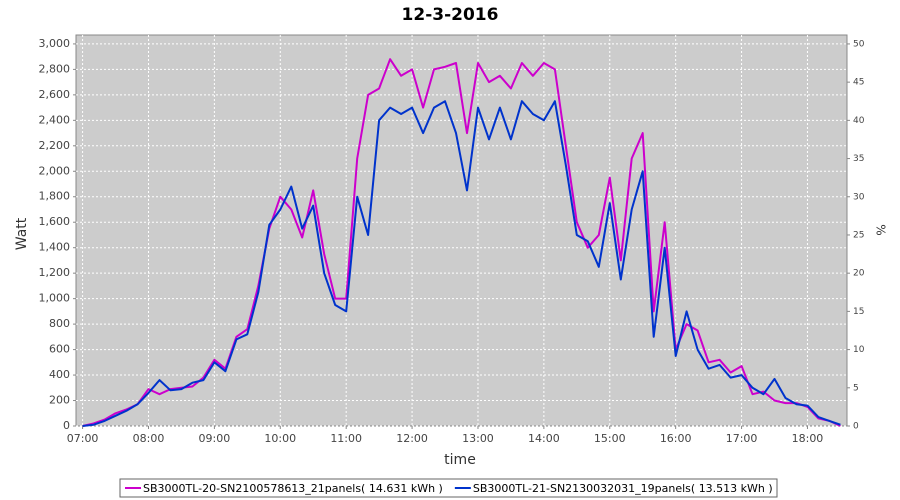 The height and width of the screenshot is (500, 900). I want to click on y2-tick-label: 25, so click(858, 235).